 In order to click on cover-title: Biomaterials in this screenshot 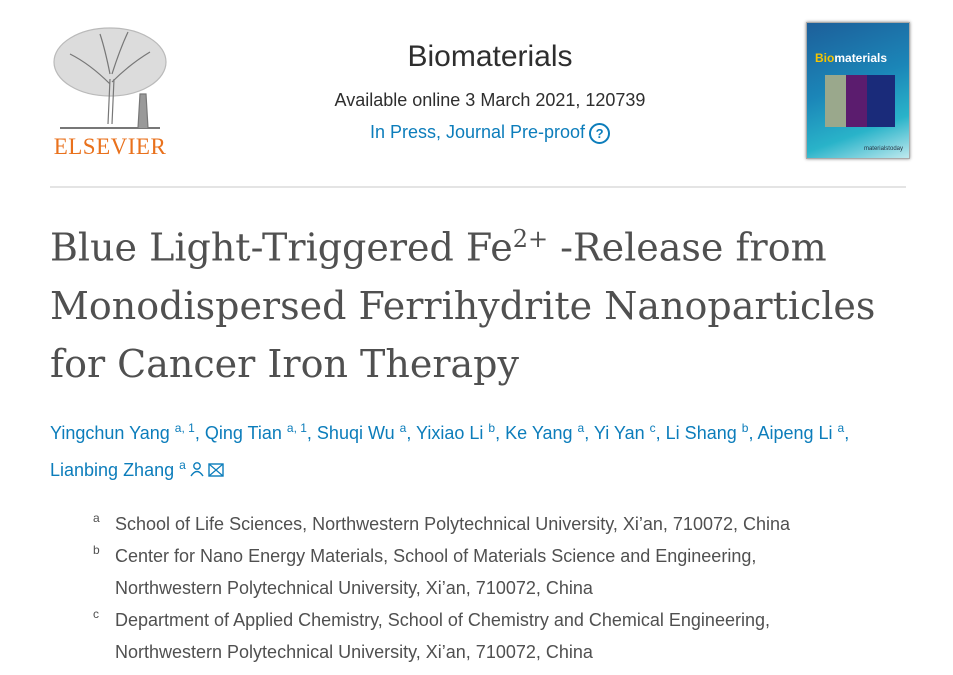, I will do `click(851, 58)`.